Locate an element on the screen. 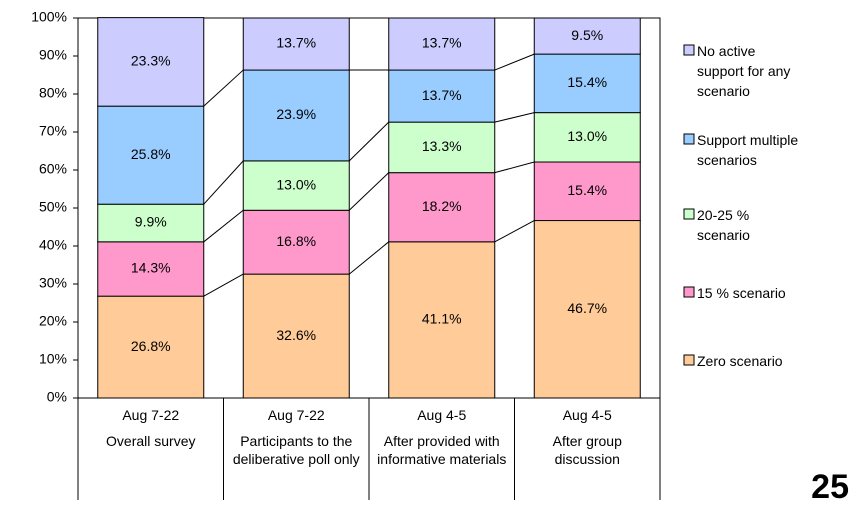 The image size is (857, 507). value-label: 46.7% is located at coordinates (587, 308).